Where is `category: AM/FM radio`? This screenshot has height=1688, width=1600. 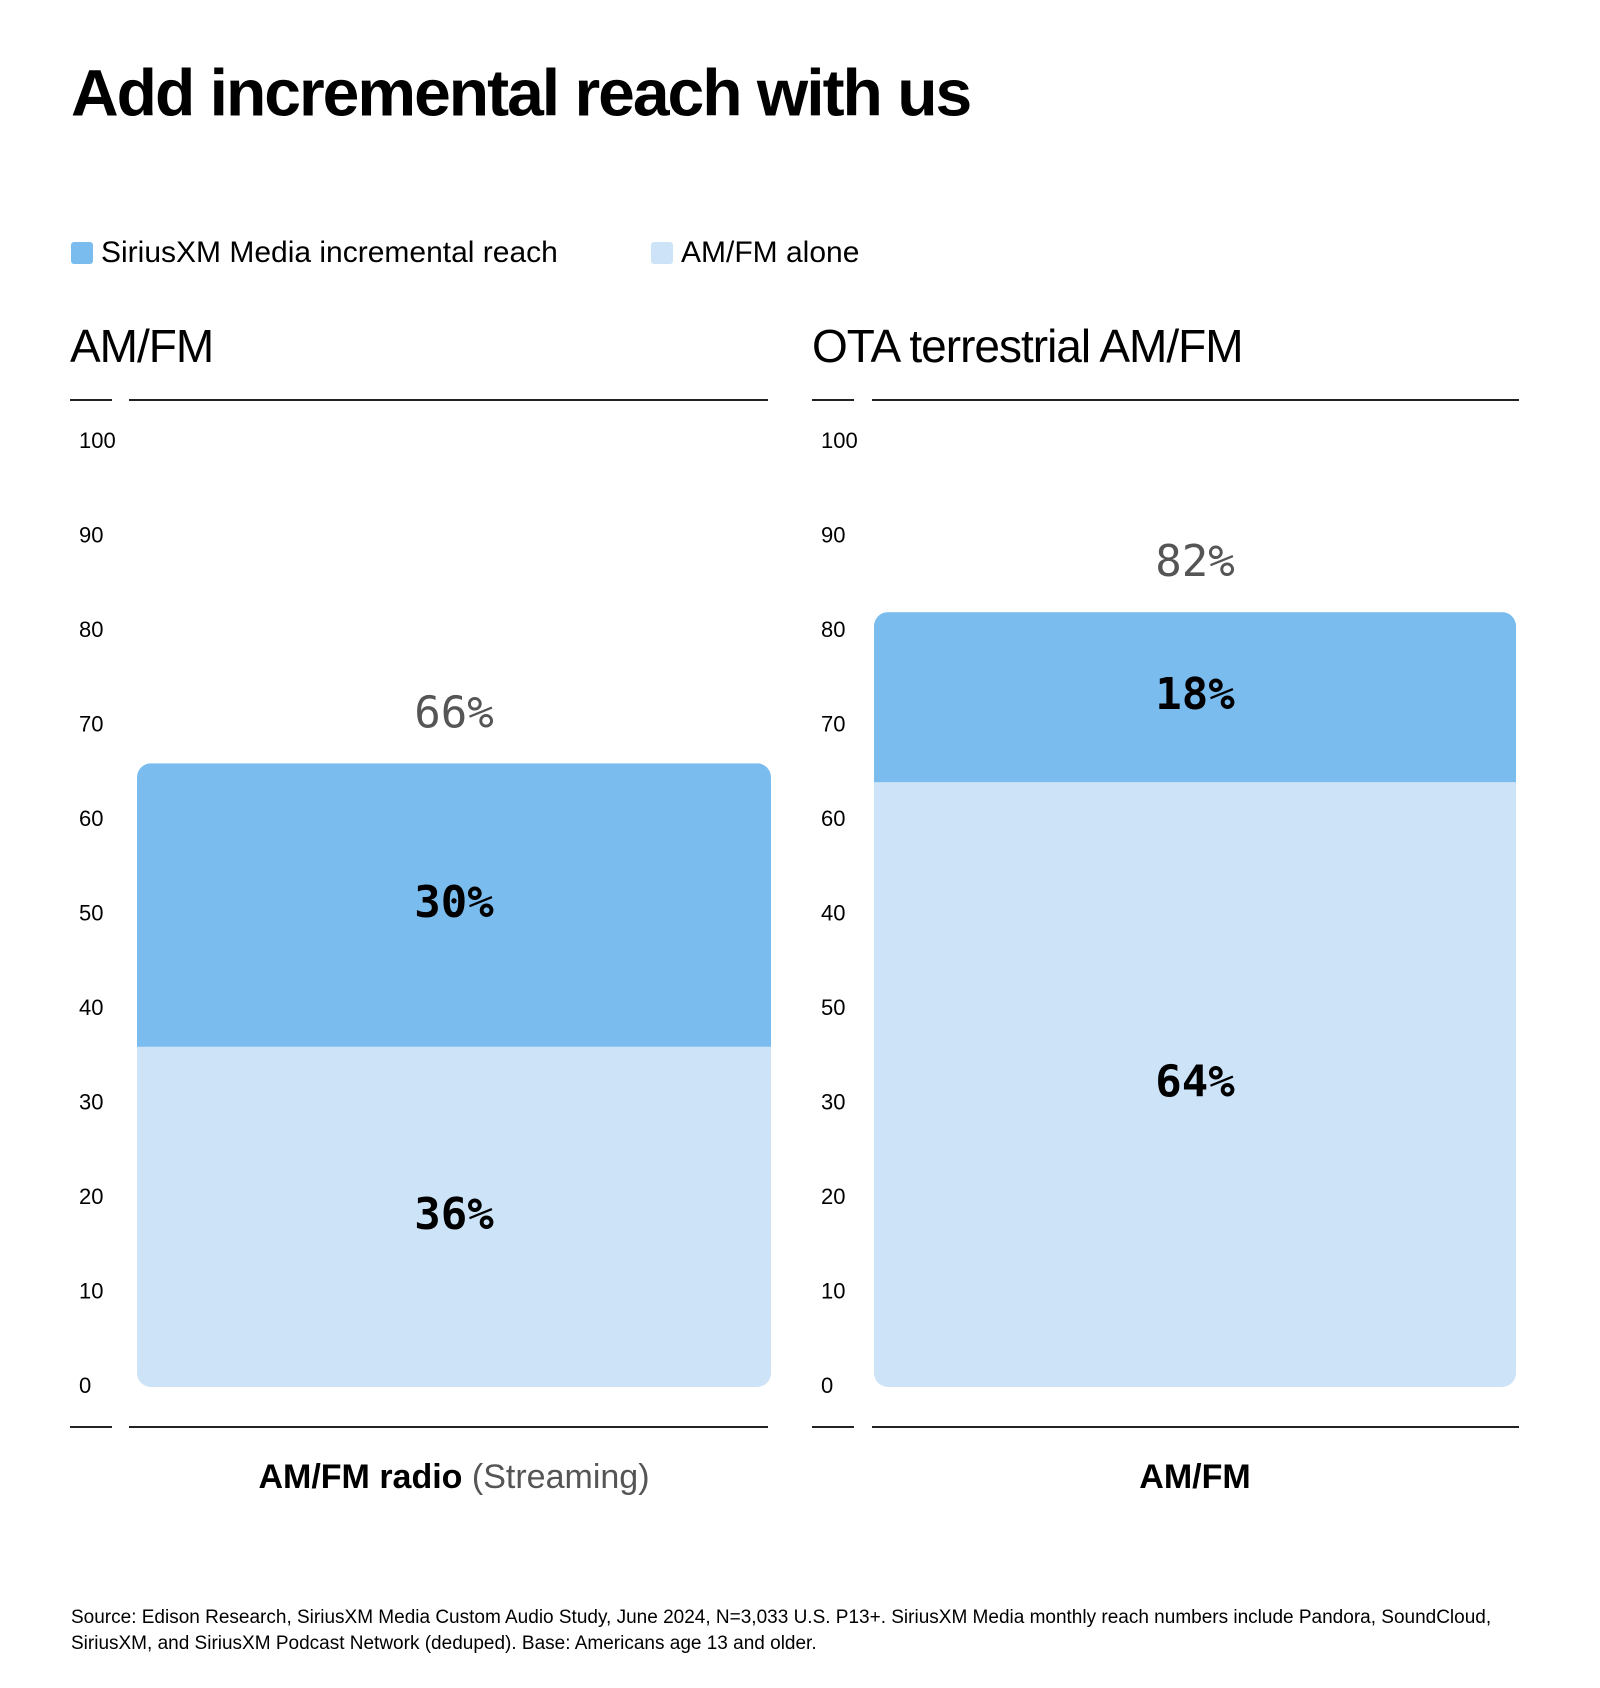
category: AM/FM radio is located at coordinates (360, 1477).